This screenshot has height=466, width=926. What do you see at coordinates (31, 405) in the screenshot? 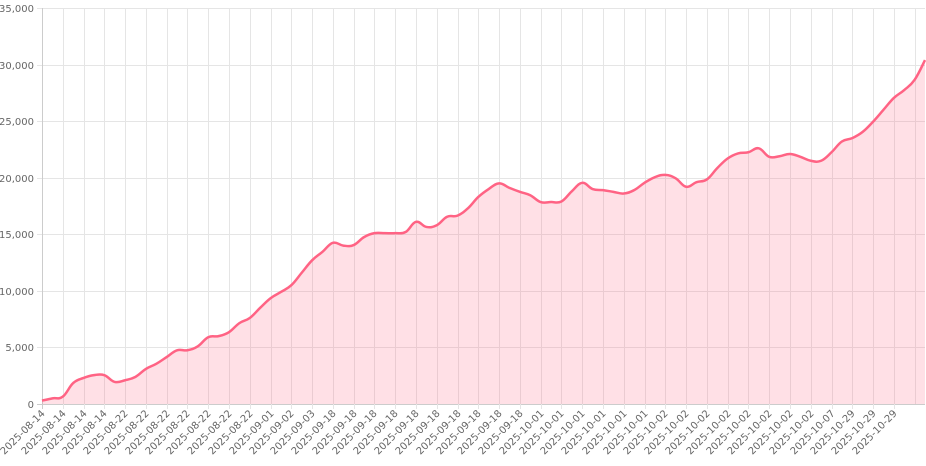
I see `y-tick-label: 0` at bounding box center [31, 405].